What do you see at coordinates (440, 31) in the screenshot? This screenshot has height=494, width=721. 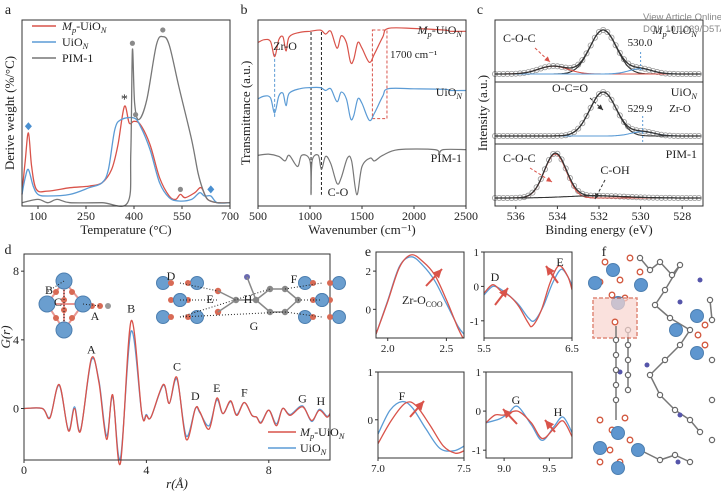 I see `series-label-mp-uion: Mp-UiON` at bounding box center [440, 31].